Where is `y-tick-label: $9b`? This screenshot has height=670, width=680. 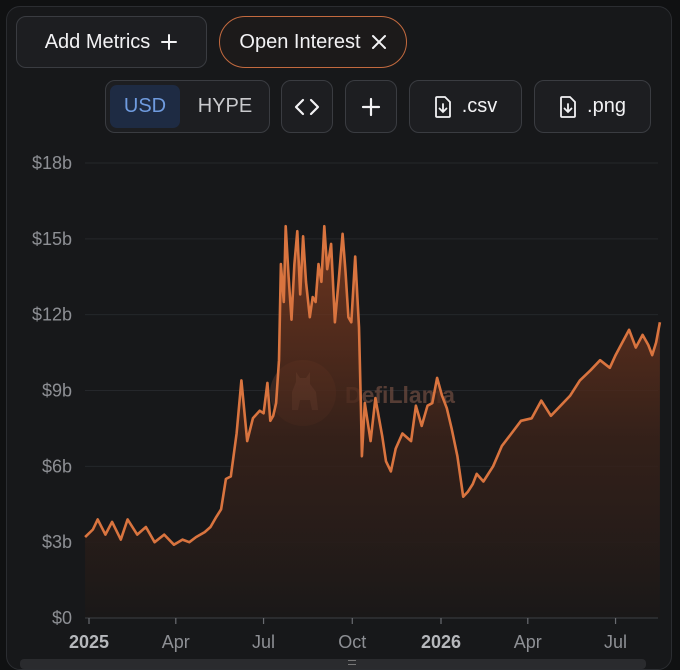 y-tick-label: $9b is located at coordinates (57, 391).